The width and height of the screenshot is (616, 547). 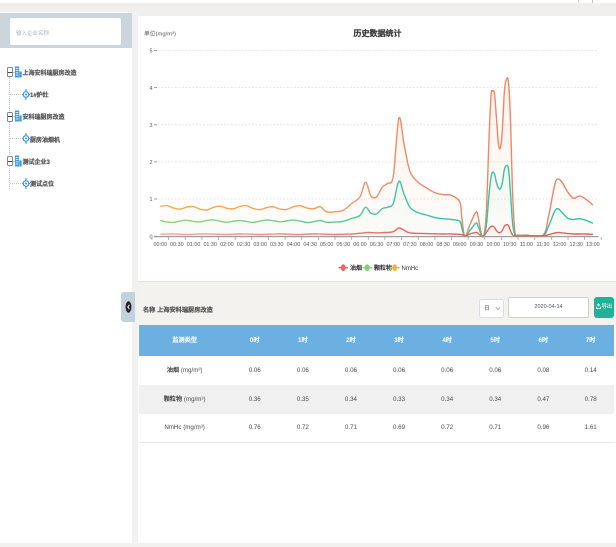 I want to click on svg-text: 06:00, so click(x=360, y=245).